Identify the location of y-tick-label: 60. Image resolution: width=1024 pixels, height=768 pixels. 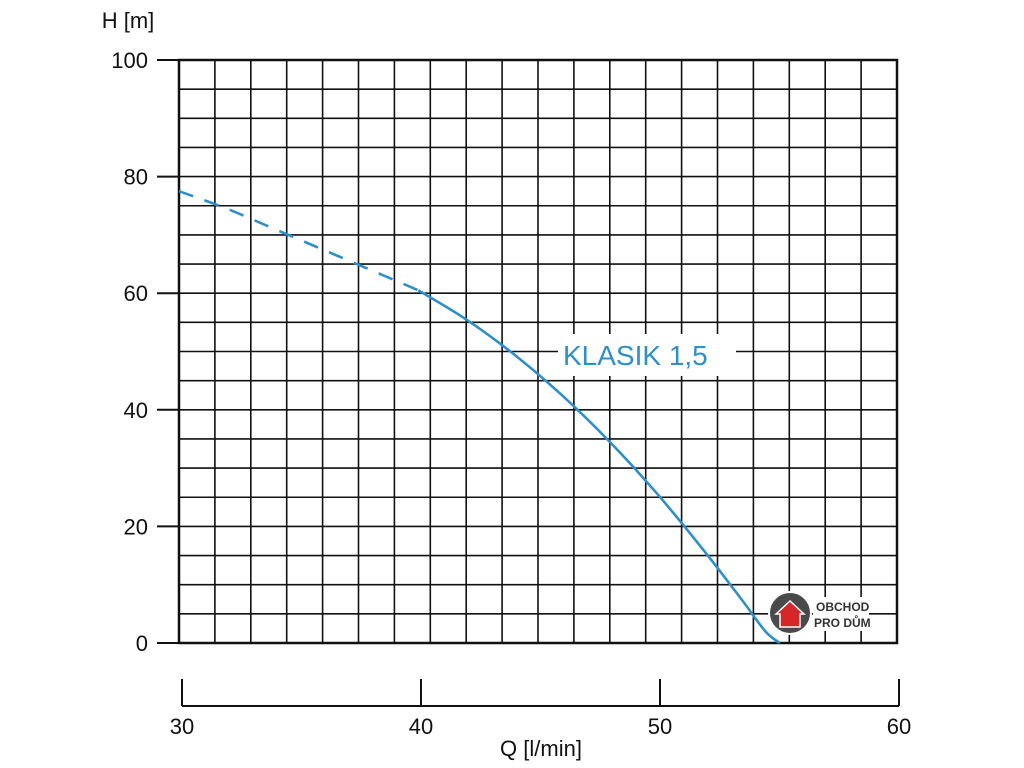
(136, 293).